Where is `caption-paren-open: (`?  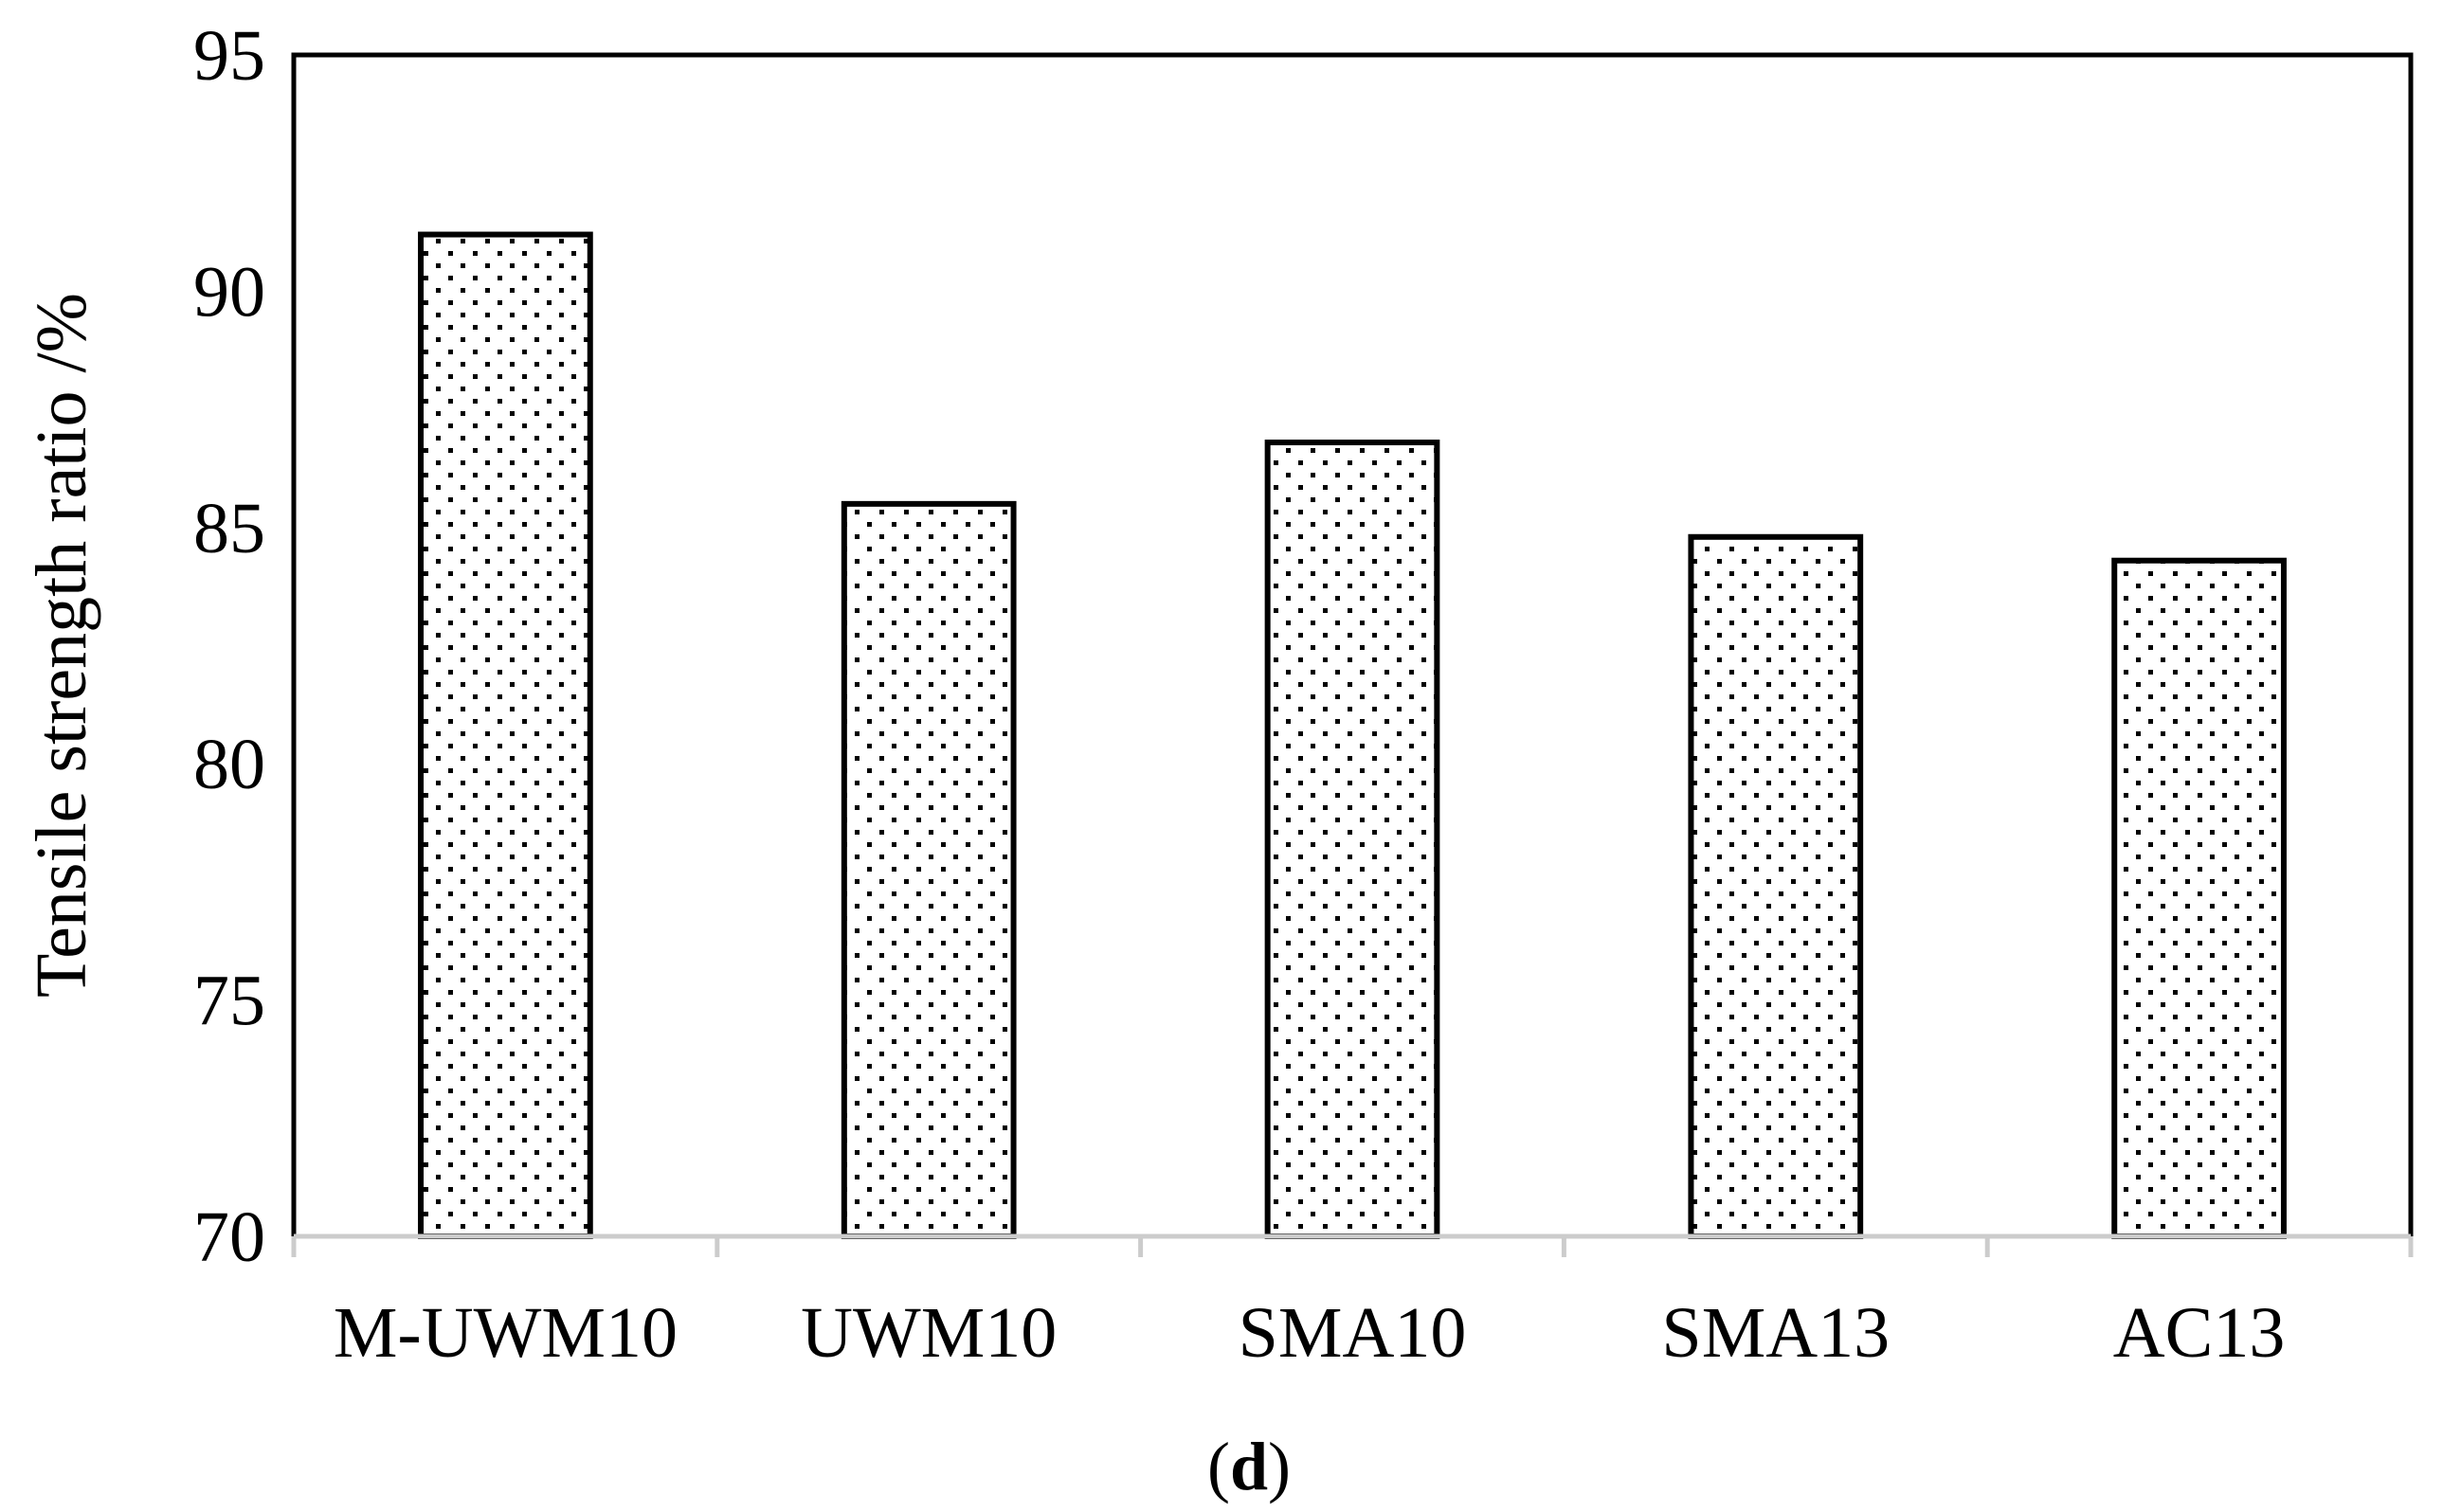 caption-paren-open: ( is located at coordinates (1218, 1466).